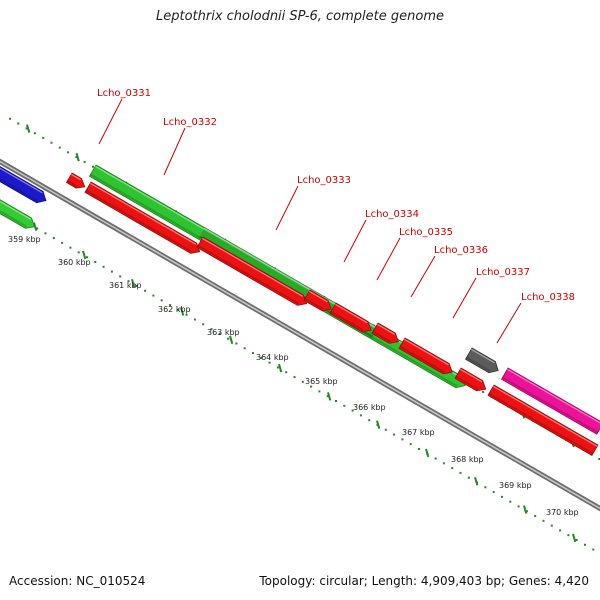 This screenshot has height=600, width=600. What do you see at coordinates (72, 183) in the screenshot?
I see `gene-red-small-shade` at bounding box center [72, 183].